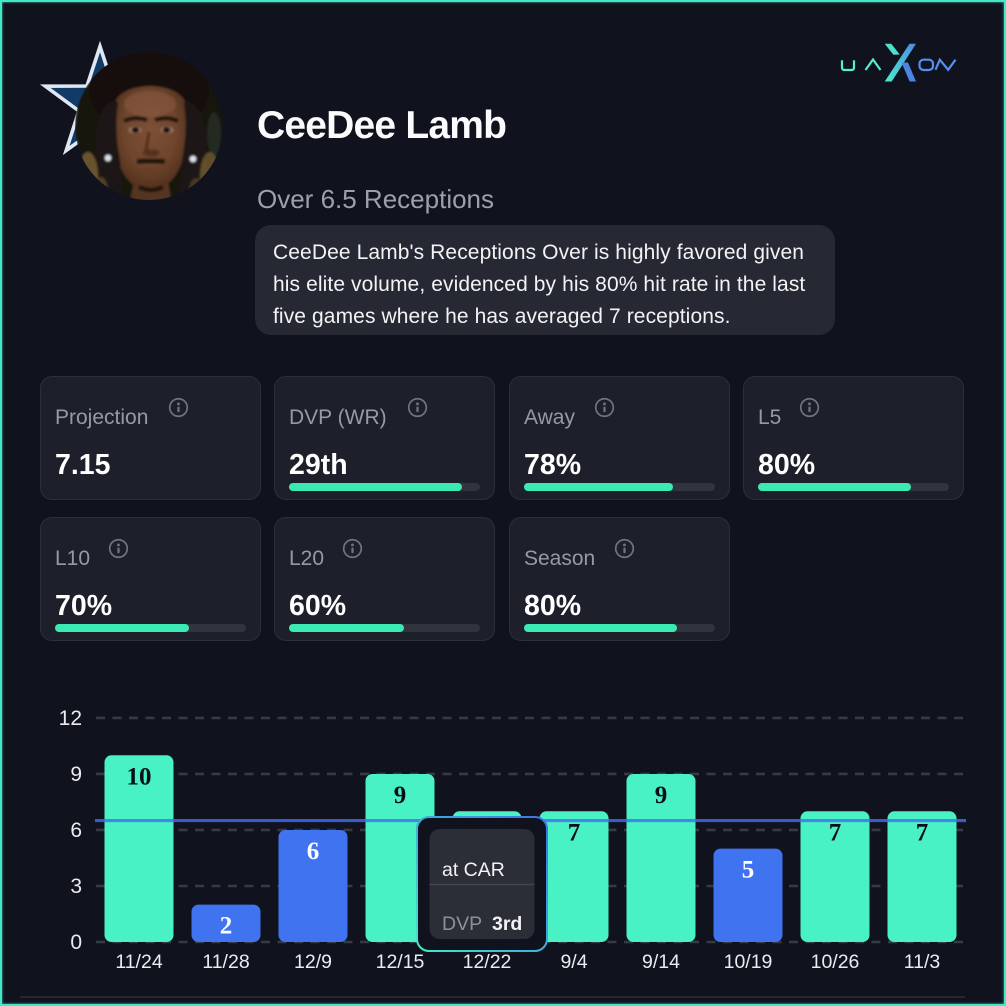  What do you see at coordinates (76, 886) in the screenshot?
I see `svg-text: 3` at bounding box center [76, 886].